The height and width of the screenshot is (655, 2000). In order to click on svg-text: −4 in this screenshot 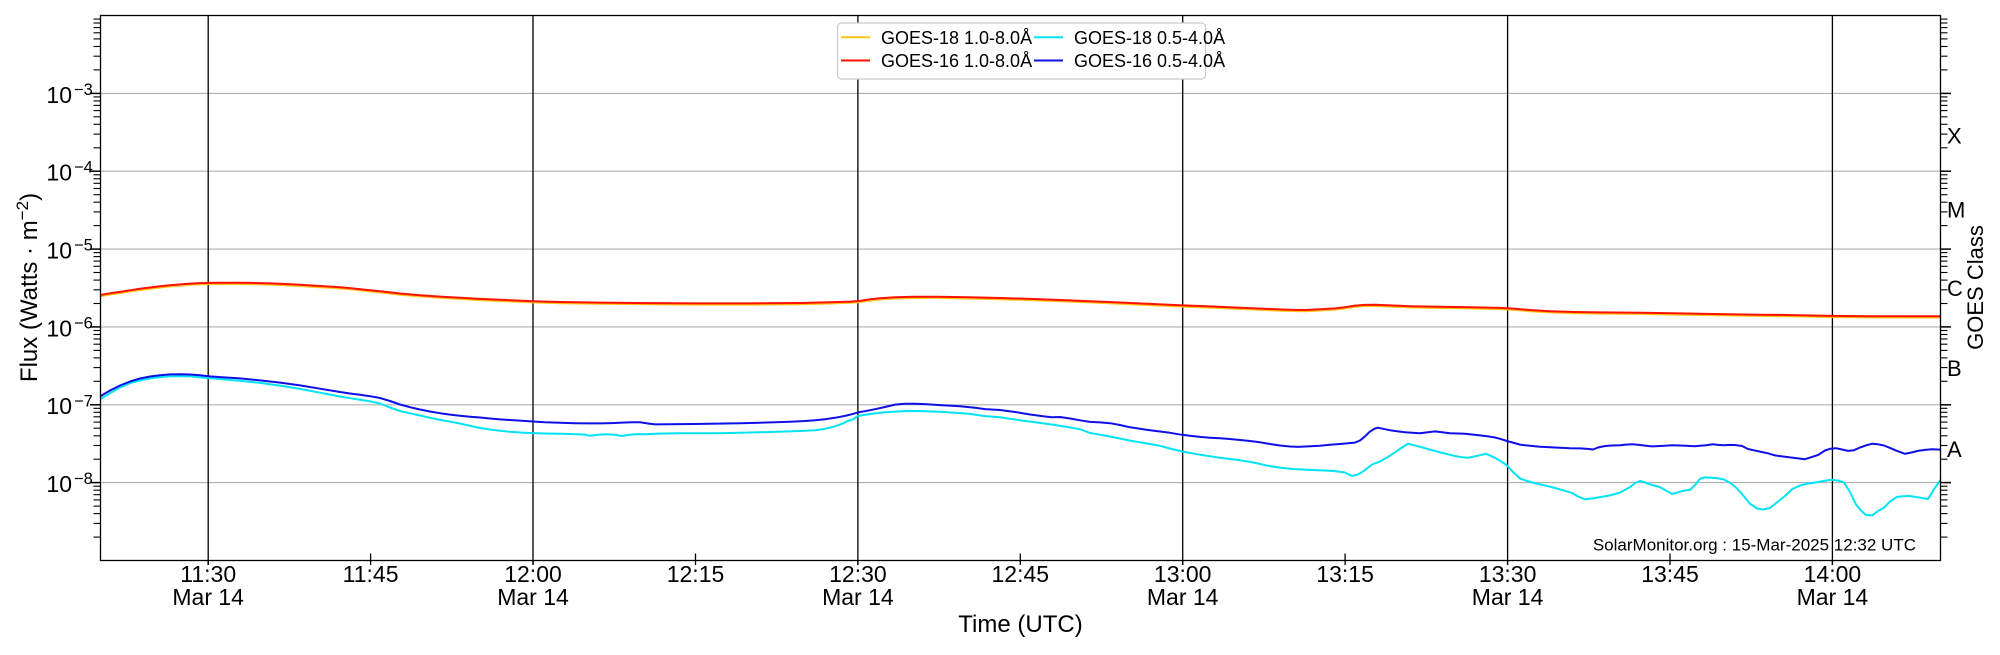, I will do `click(83, 168)`.